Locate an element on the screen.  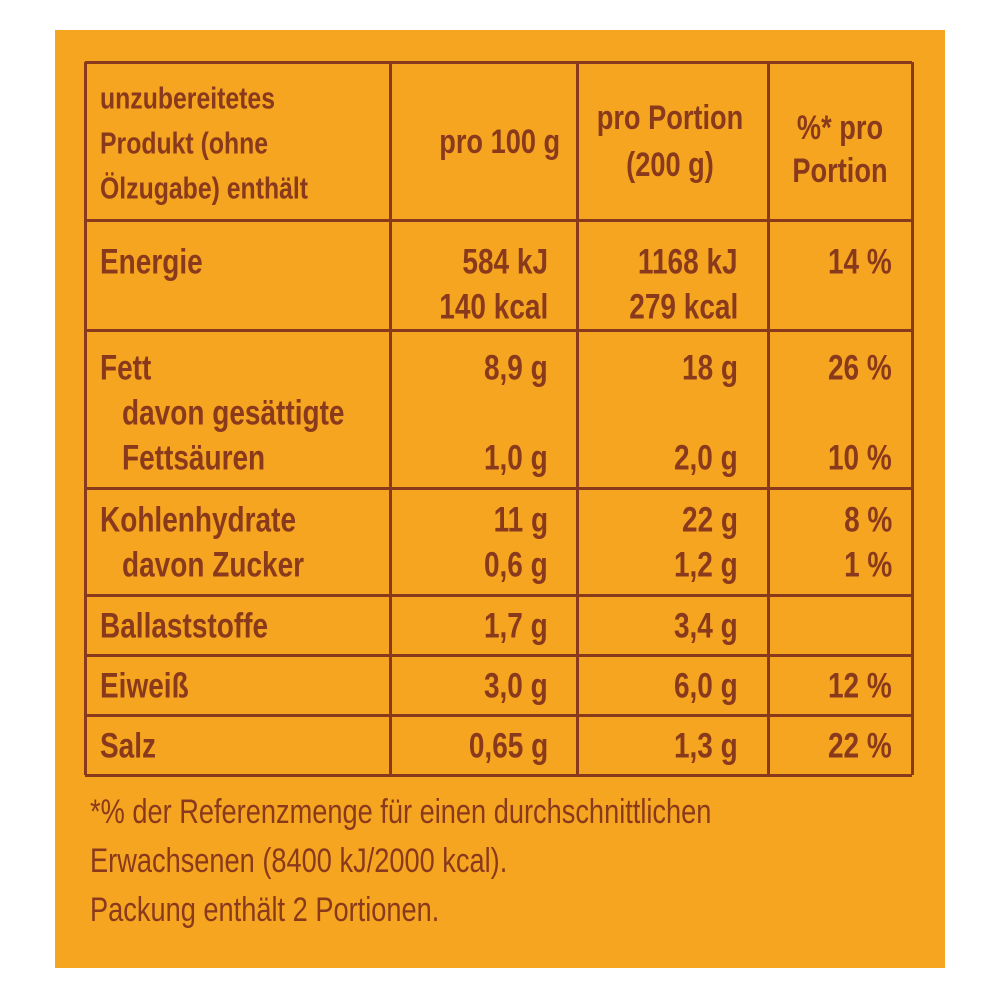
row-value: 3,0 g is located at coordinates (516, 686).